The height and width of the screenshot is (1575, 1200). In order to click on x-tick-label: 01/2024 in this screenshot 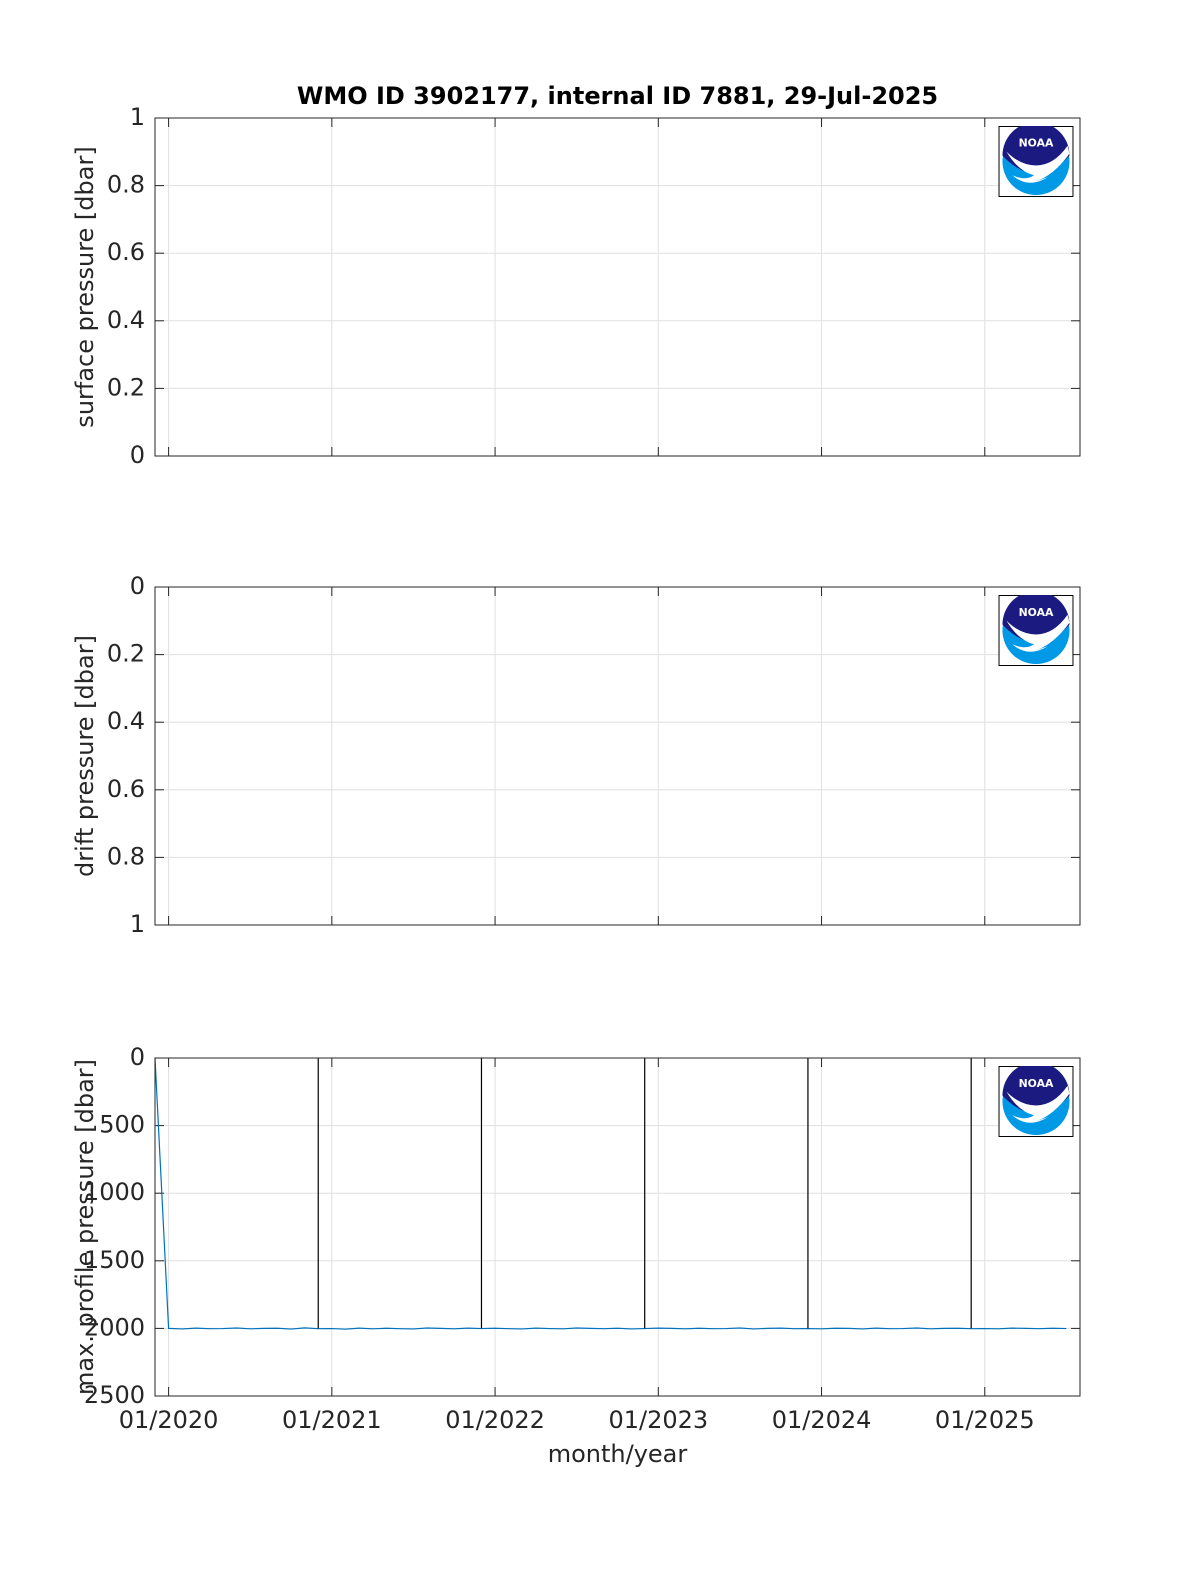, I will do `click(822, 1420)`.